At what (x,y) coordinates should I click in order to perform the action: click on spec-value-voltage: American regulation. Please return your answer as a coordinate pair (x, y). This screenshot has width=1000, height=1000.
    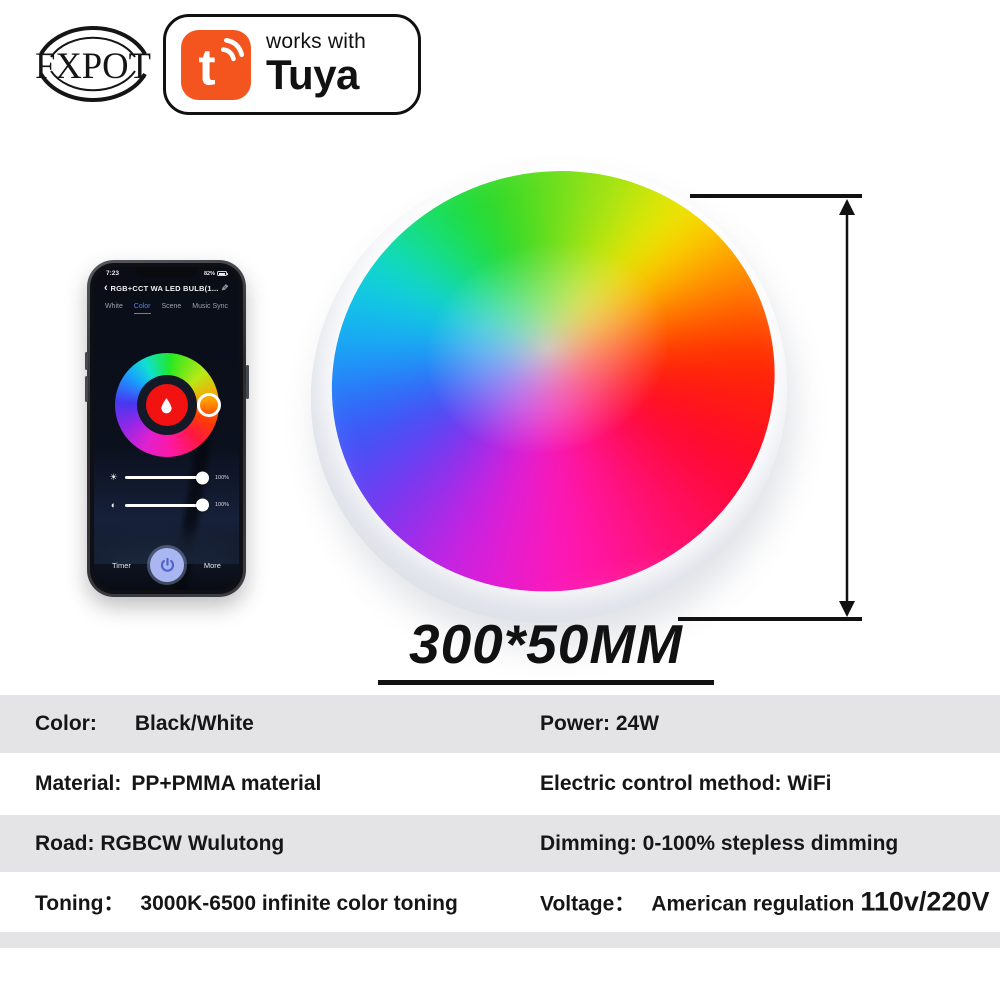
    Looking at the image, I should click on (753, 904).